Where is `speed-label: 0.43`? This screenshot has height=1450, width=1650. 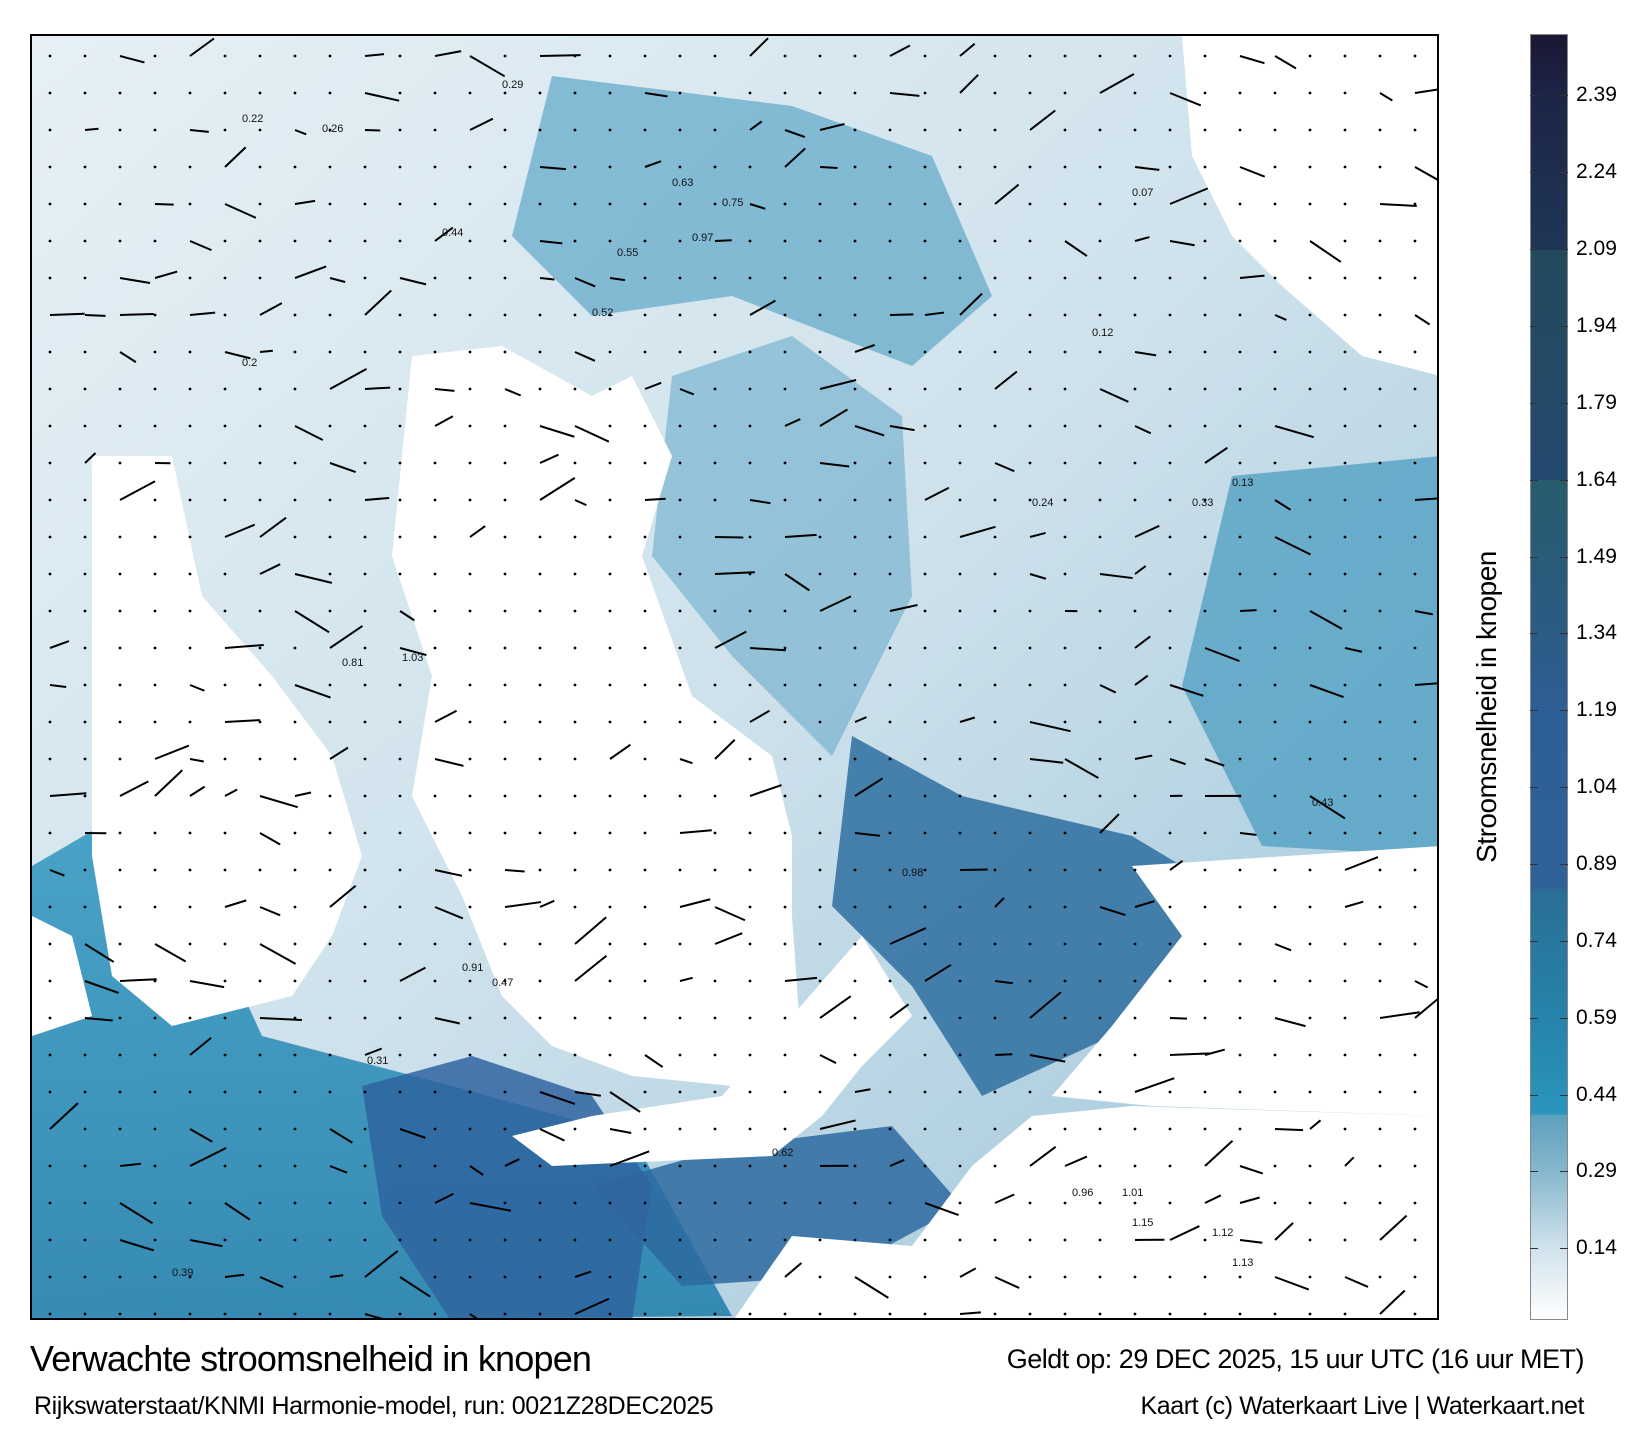
speed-label: 0.43 is located at coordinates (1322, 803).